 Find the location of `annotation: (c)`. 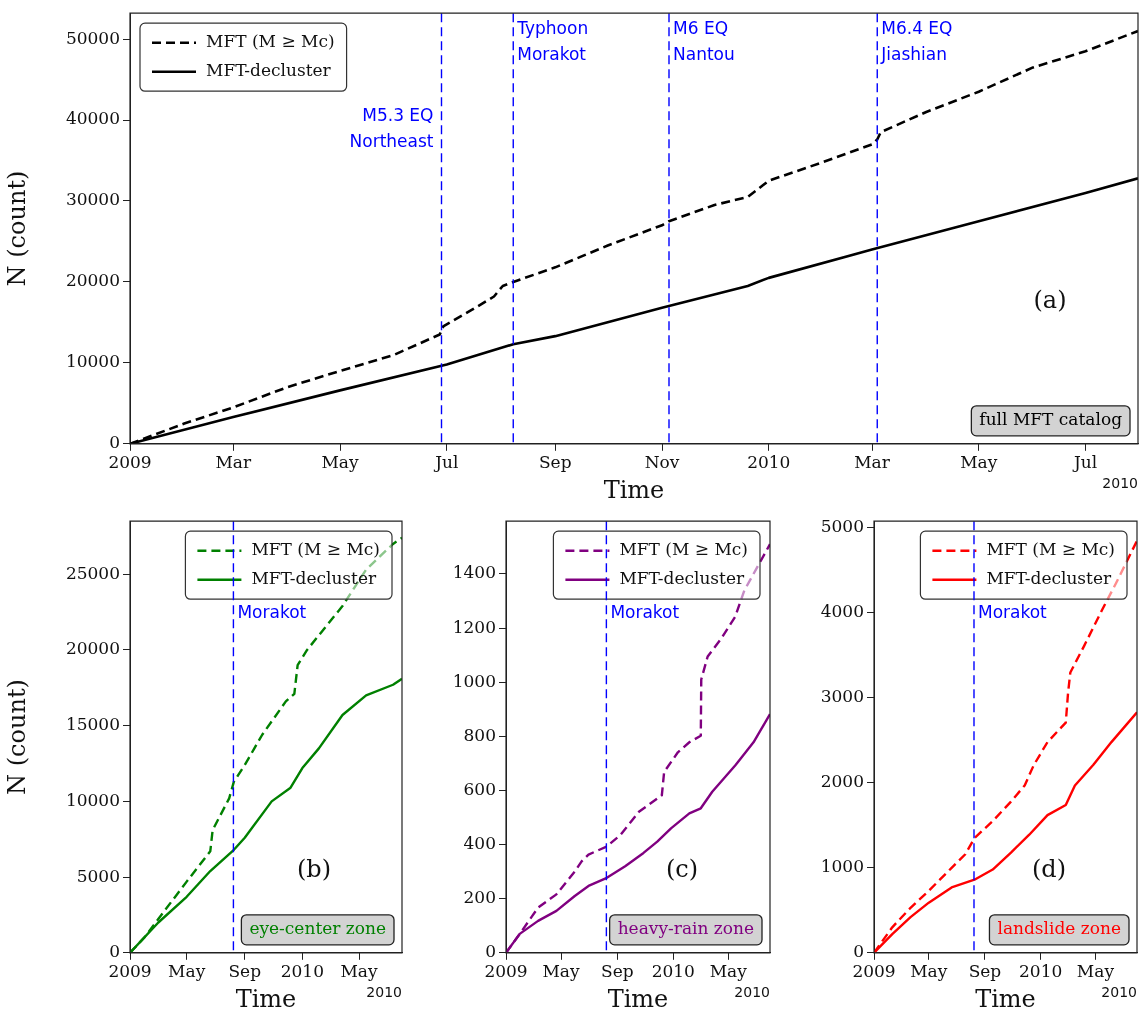

annotation: (c) is located at coordinates (682, 869).